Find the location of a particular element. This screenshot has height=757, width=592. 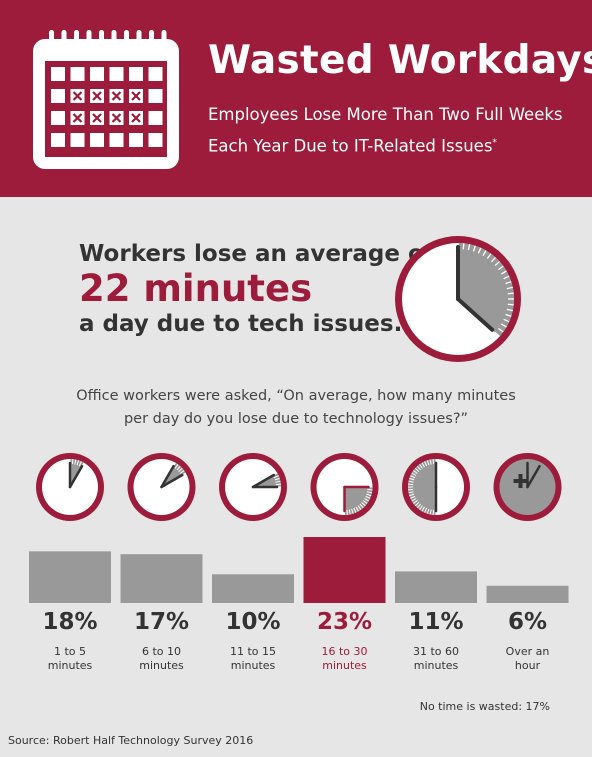

bar-value-label: 11% is located at coordinates (436, 622).